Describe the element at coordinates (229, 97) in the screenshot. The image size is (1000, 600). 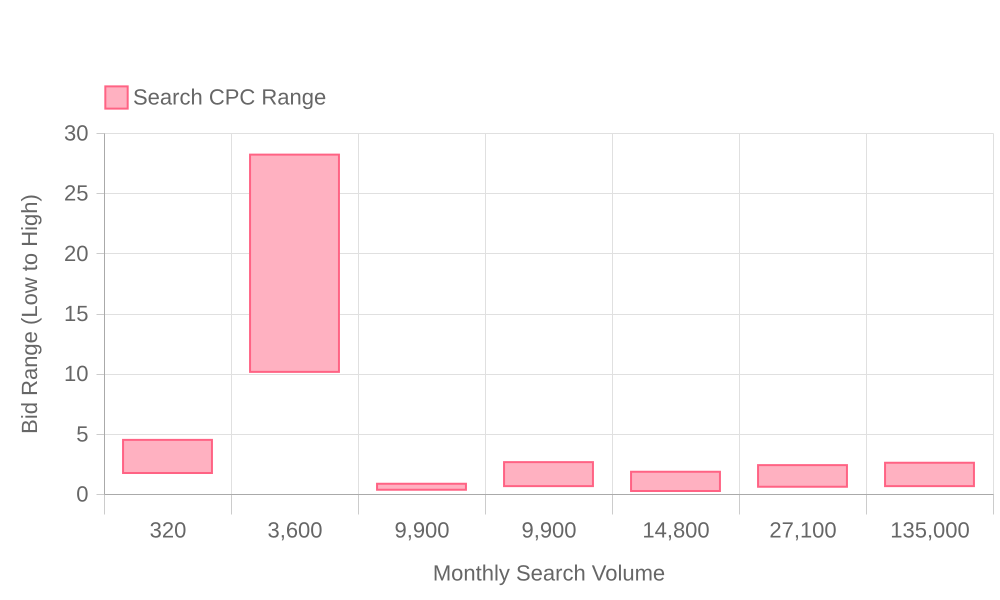
I see `legend-label: Search CPC Range` at that location.